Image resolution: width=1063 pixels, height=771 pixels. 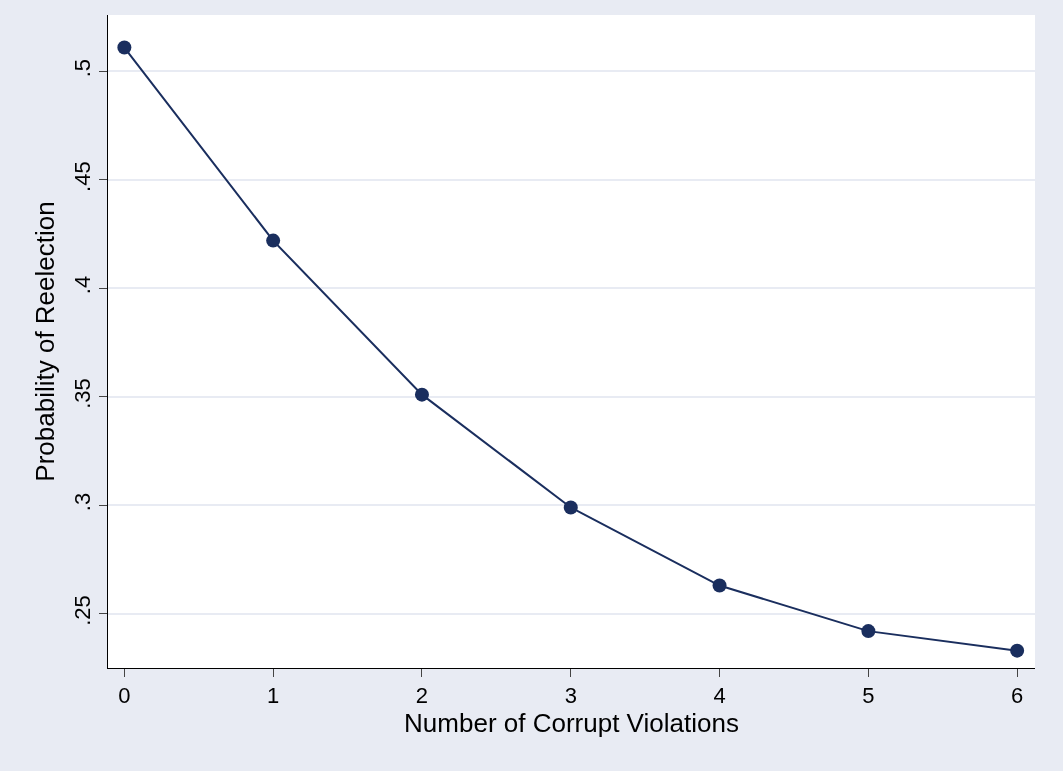 What do you see at coordinates (44, 341) in the screenshot?
I see `y-axis-title: Probability of Reelection` at bounding box center [44, 341].